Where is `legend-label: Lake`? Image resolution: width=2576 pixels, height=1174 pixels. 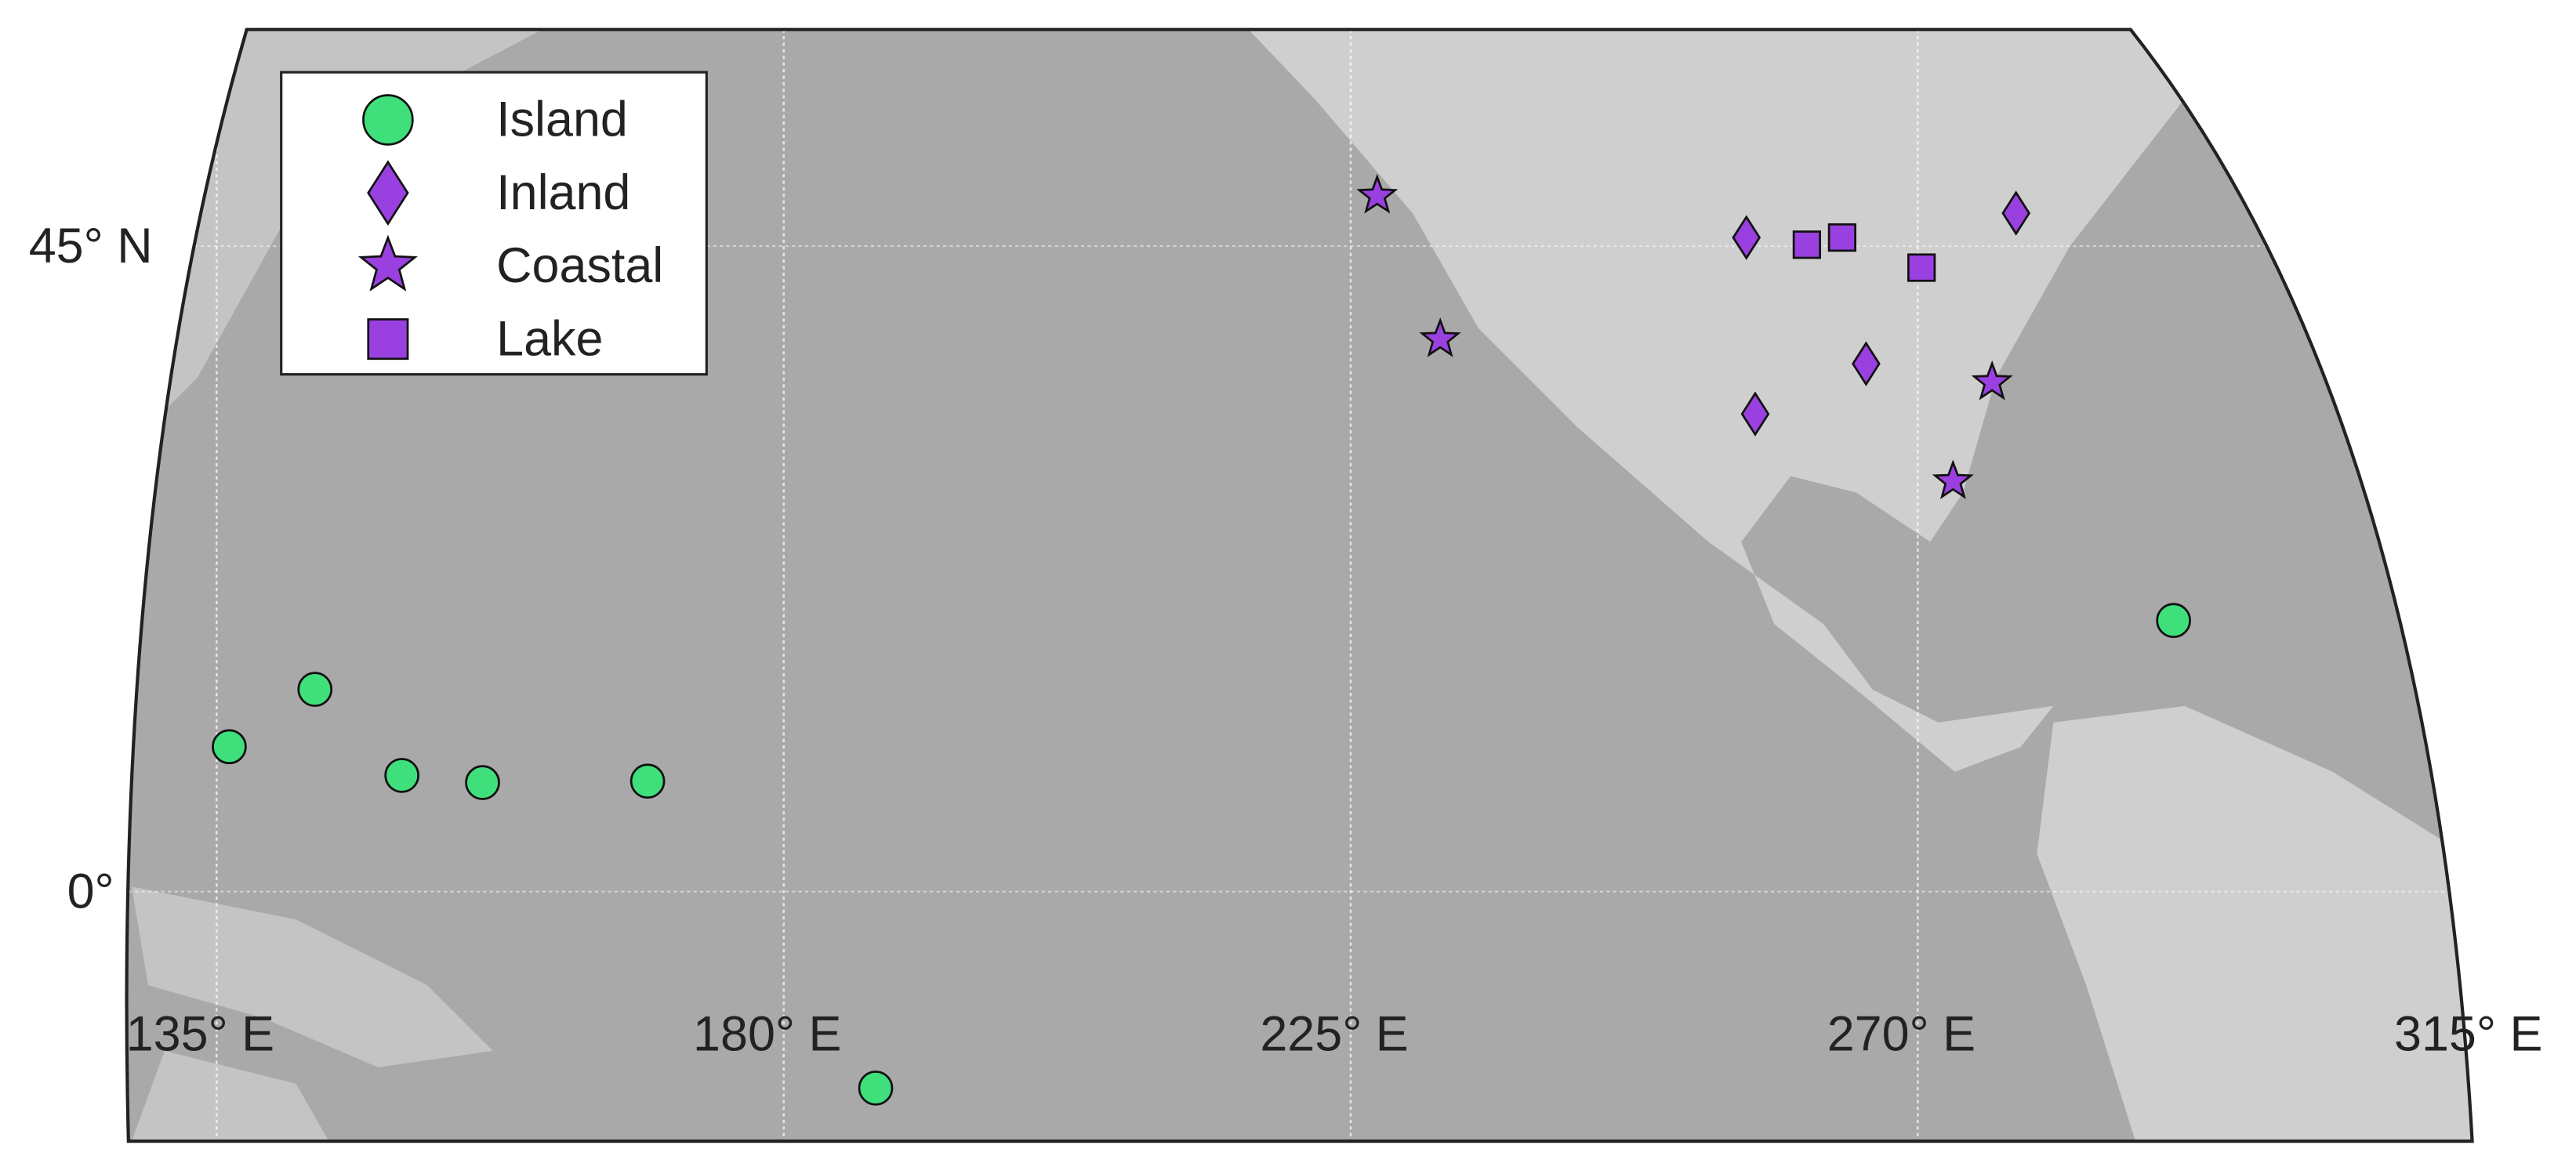 legend-label: Lake is located at coordinates (550, 338).